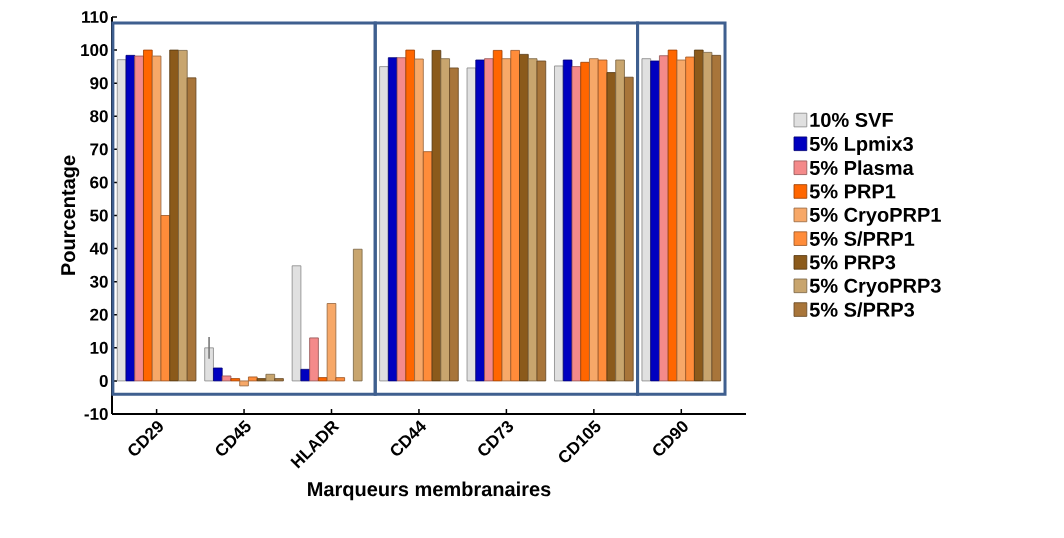 The image size is (1064, 538). I want to click on legend-label: 5% CryoPRP1, so click(875, 216).